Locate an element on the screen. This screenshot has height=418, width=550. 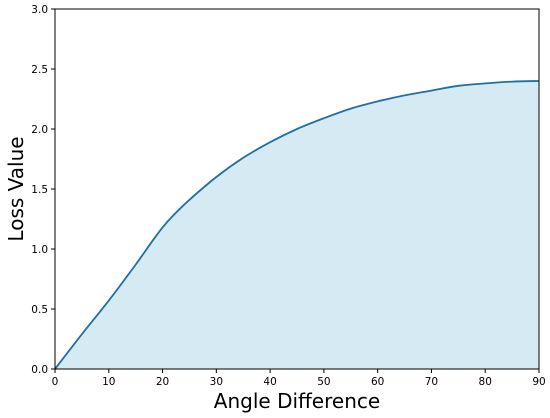
x-tick-label: 90 is located at coordinates (538, 382).